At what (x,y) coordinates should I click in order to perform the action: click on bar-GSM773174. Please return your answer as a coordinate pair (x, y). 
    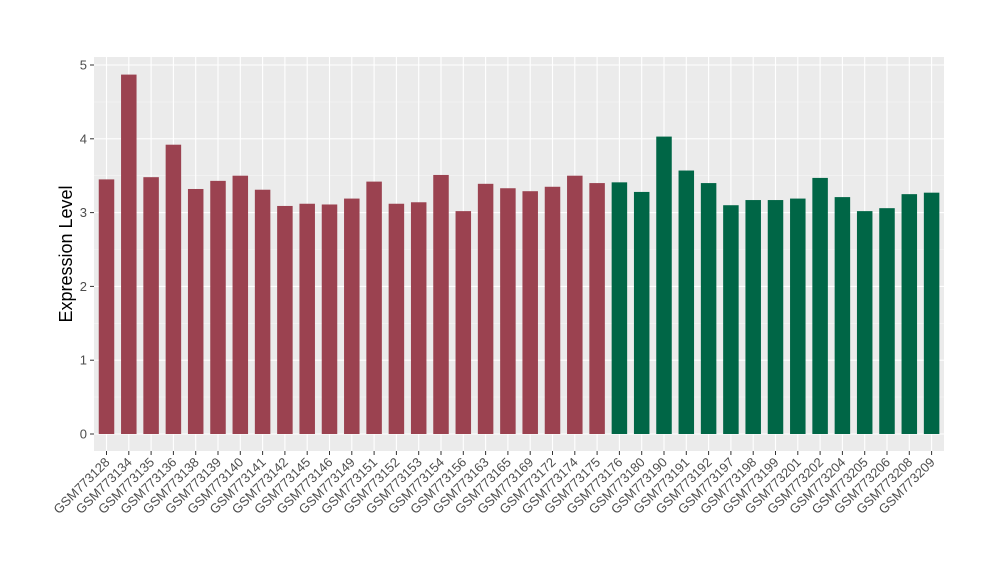
    Looking at the image, I should click on (575, 304).